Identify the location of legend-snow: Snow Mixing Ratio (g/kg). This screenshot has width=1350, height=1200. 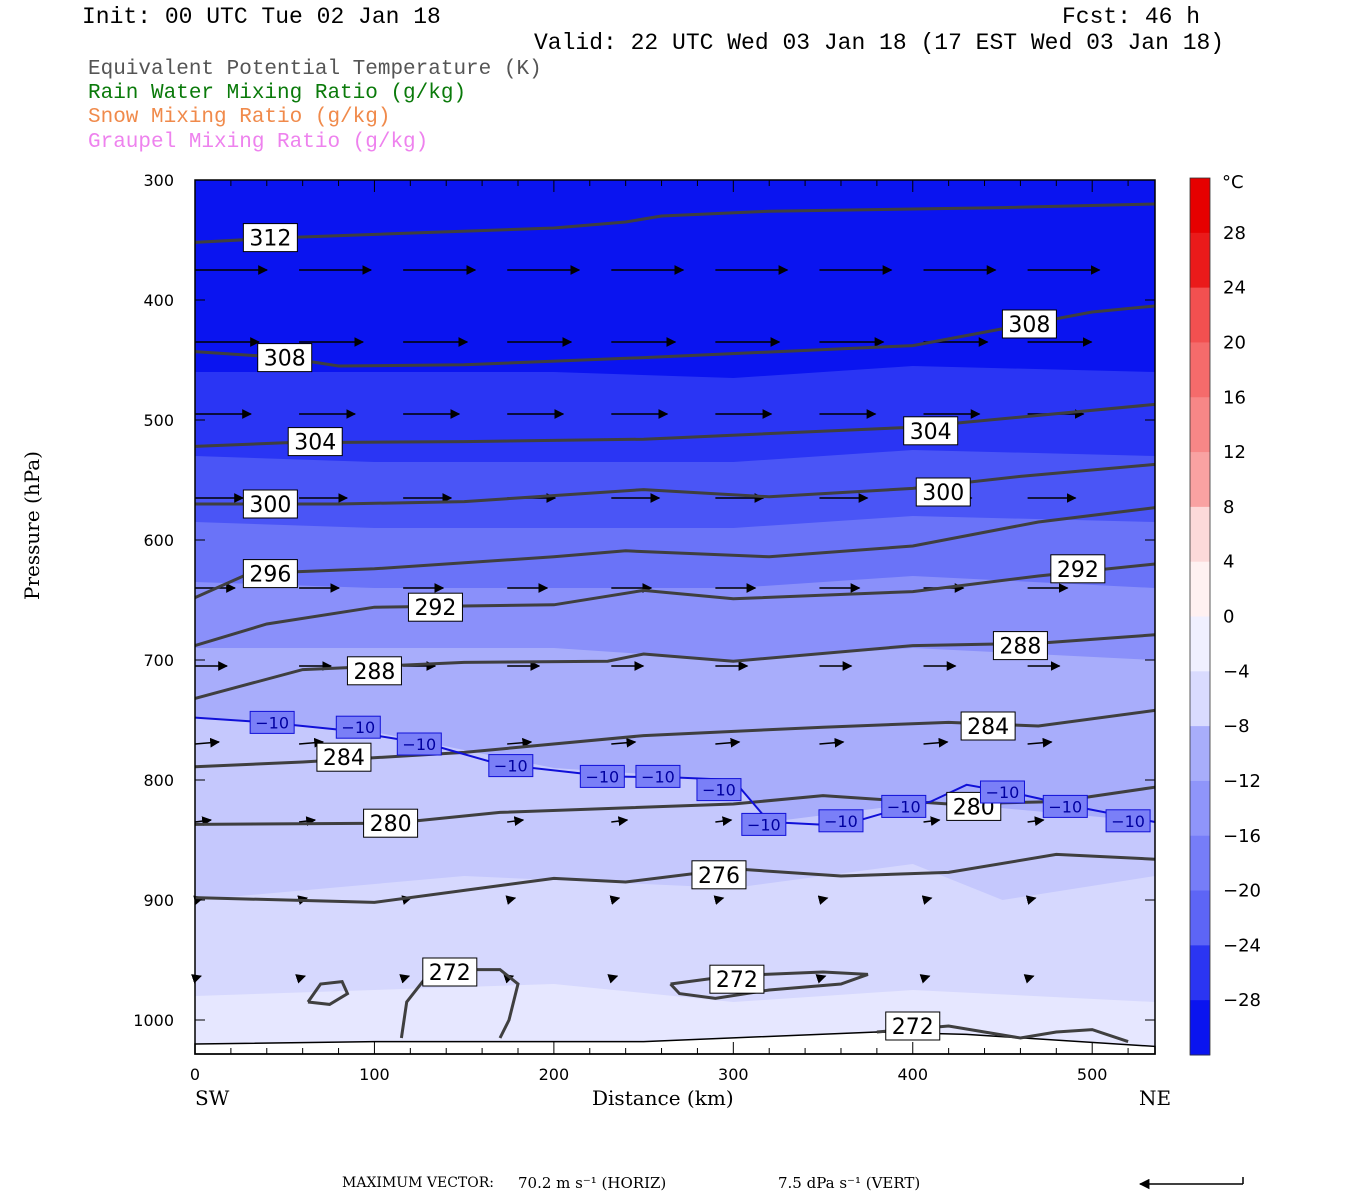
(239, 117).